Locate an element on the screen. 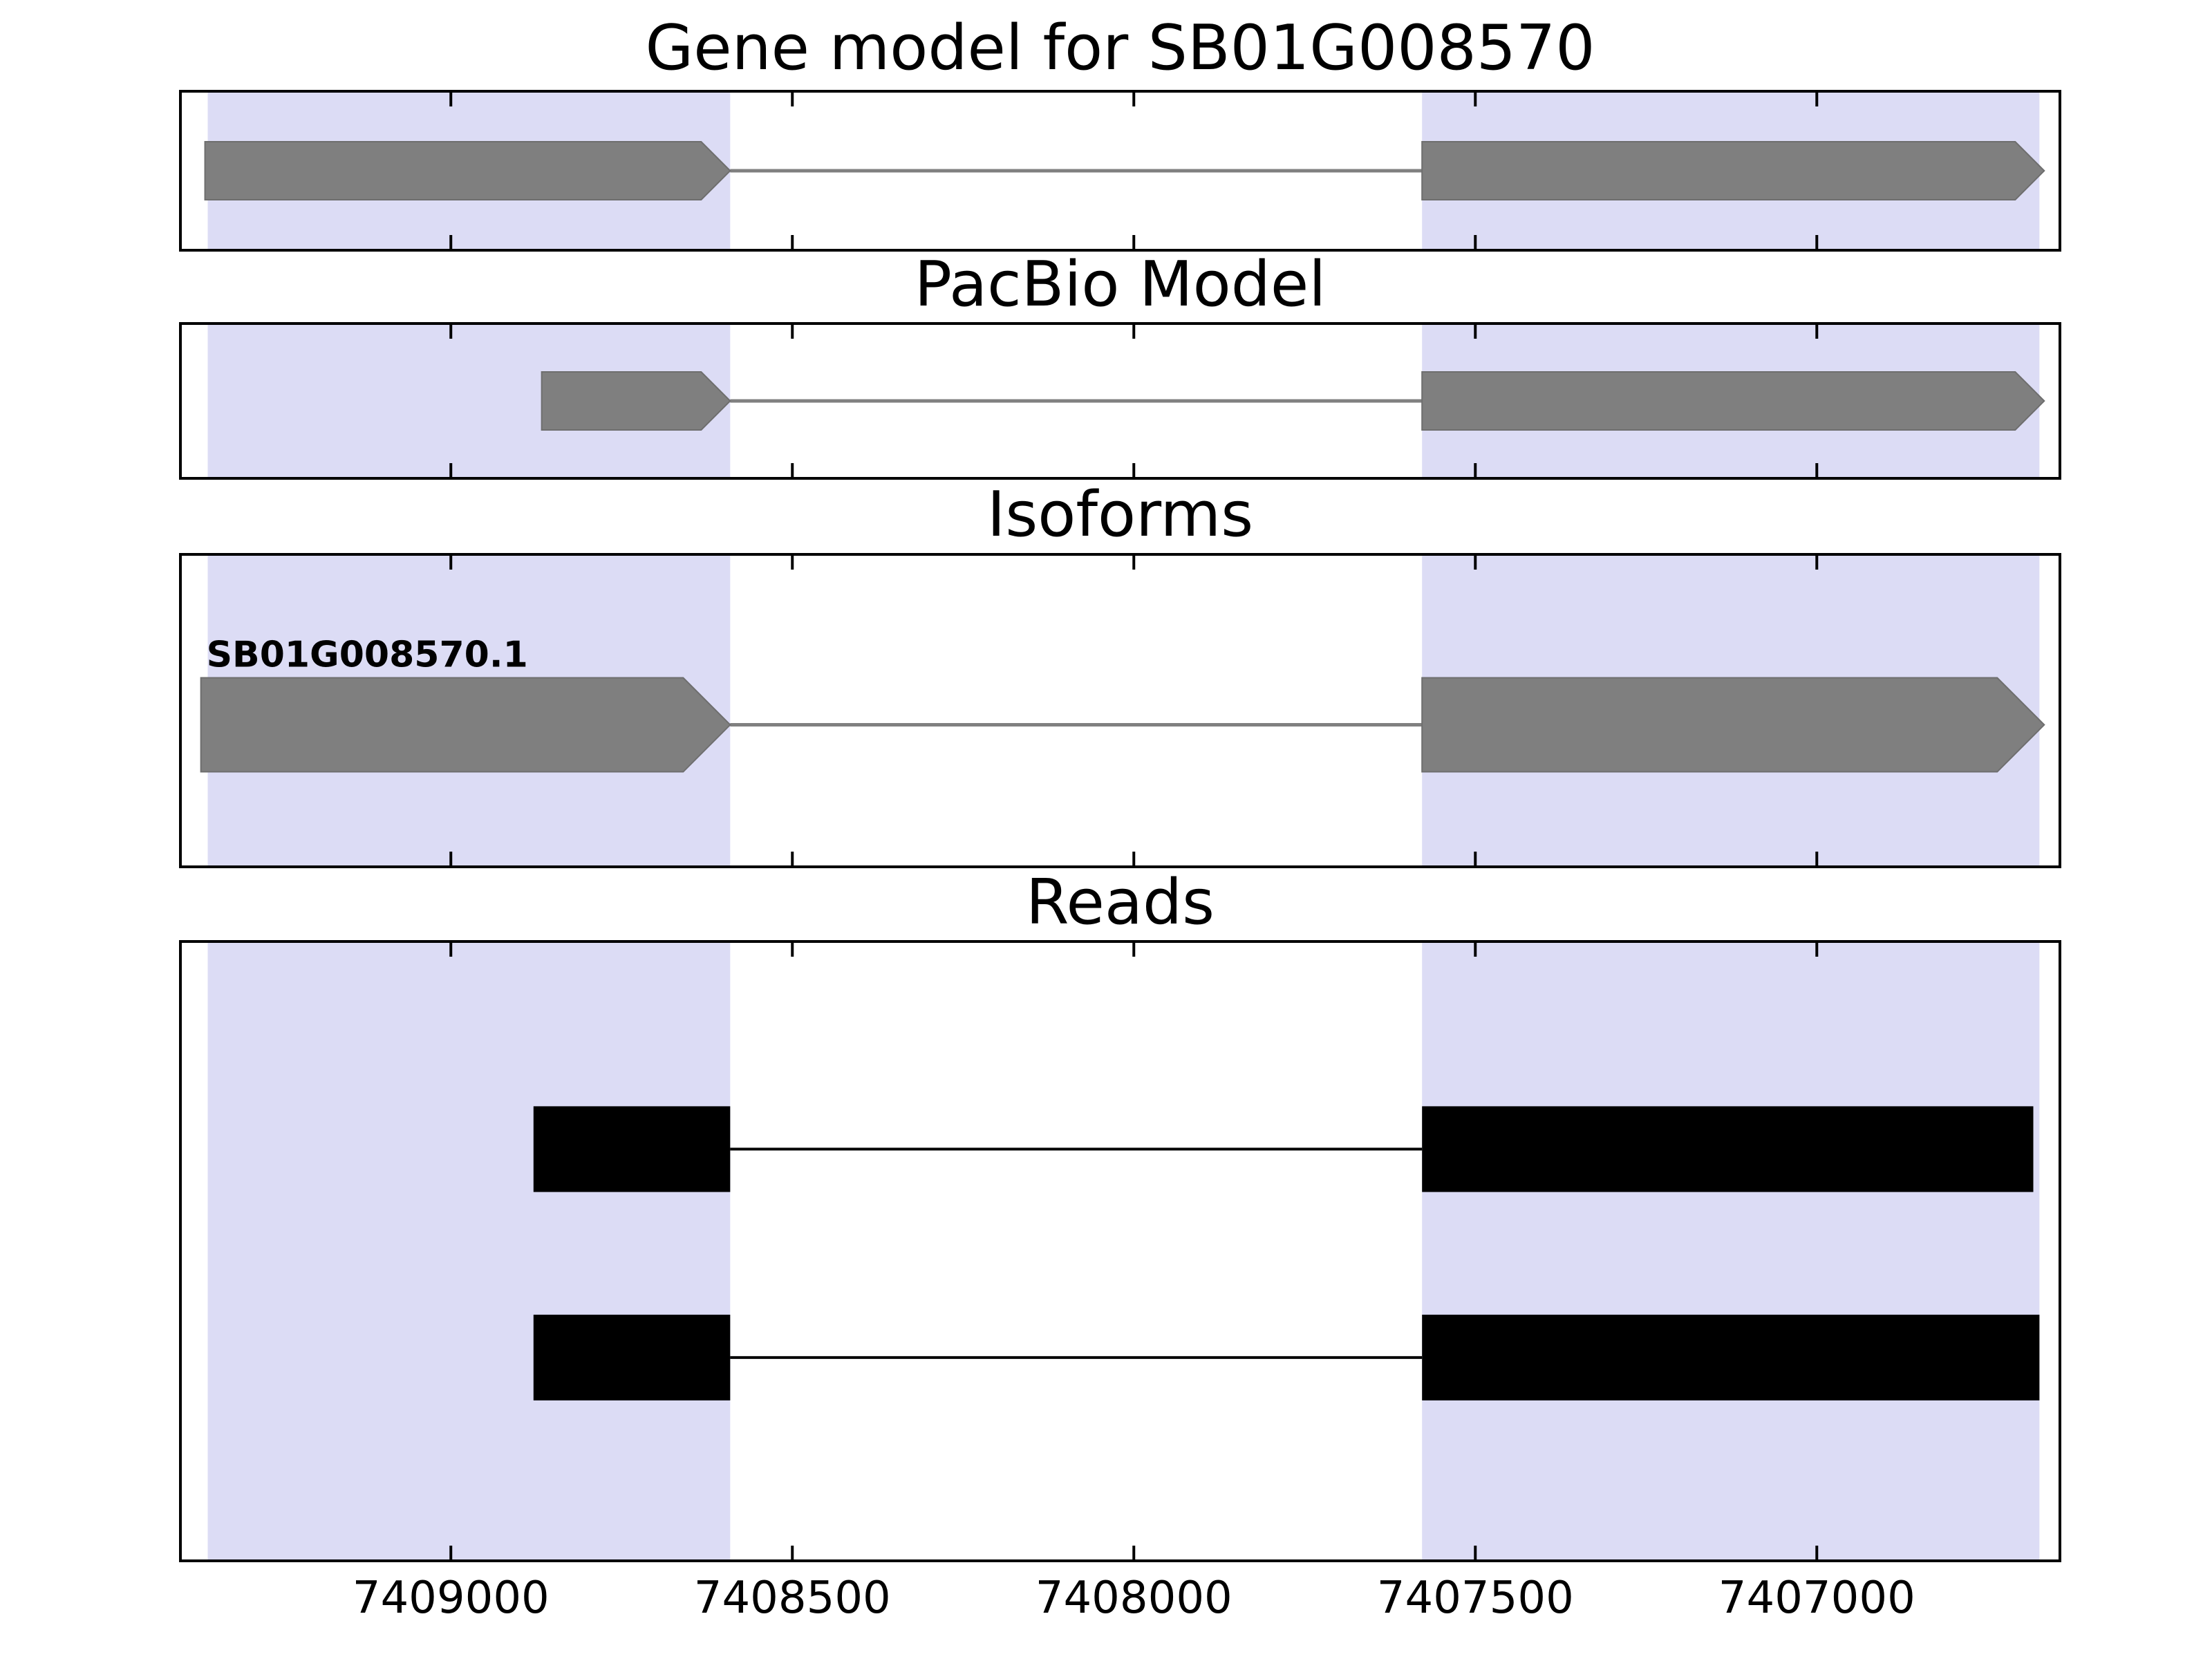 The height and width of the screenshot is (1659, 2212). x-axis-tick-label: 7408000 is located at coordinates (1133, 1598).